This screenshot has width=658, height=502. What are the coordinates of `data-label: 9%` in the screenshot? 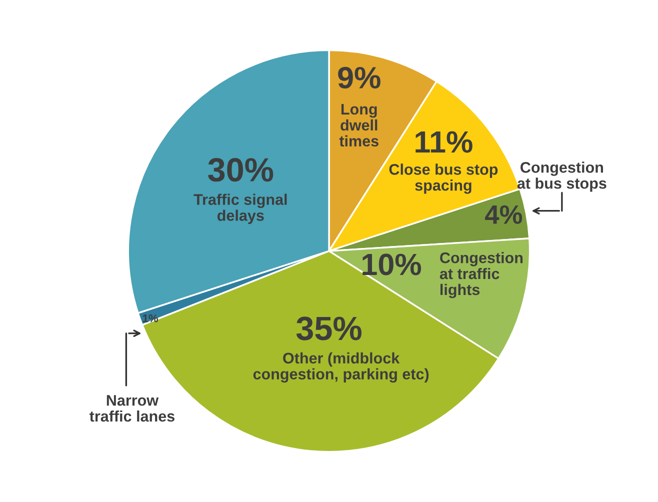 It's located at (359, 77).